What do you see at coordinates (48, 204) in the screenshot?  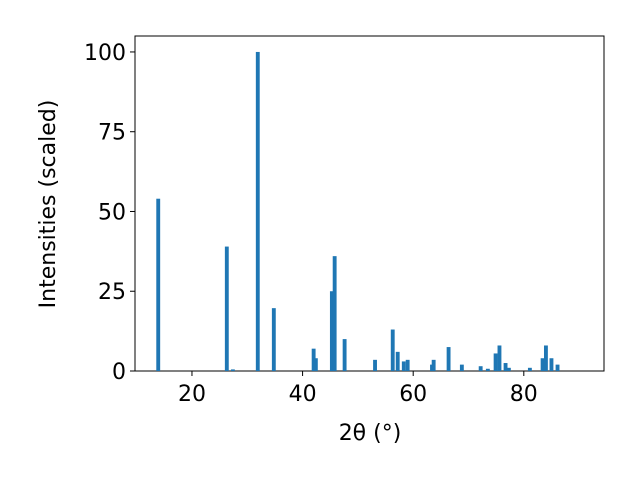 I see `y-axis-label: Intensities (scaled)` at bounding box center [48, 204].